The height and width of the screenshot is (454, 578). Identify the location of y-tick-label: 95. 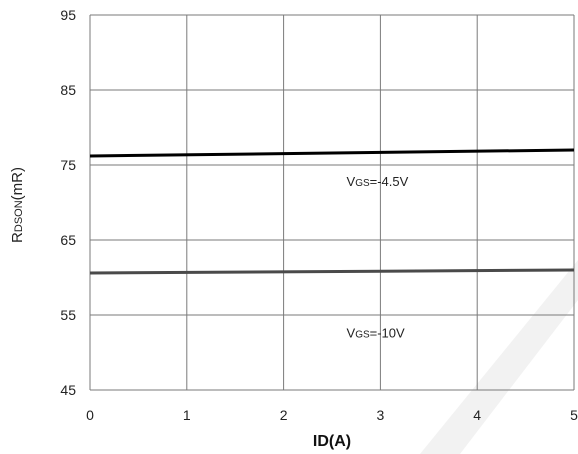
(68, 15).